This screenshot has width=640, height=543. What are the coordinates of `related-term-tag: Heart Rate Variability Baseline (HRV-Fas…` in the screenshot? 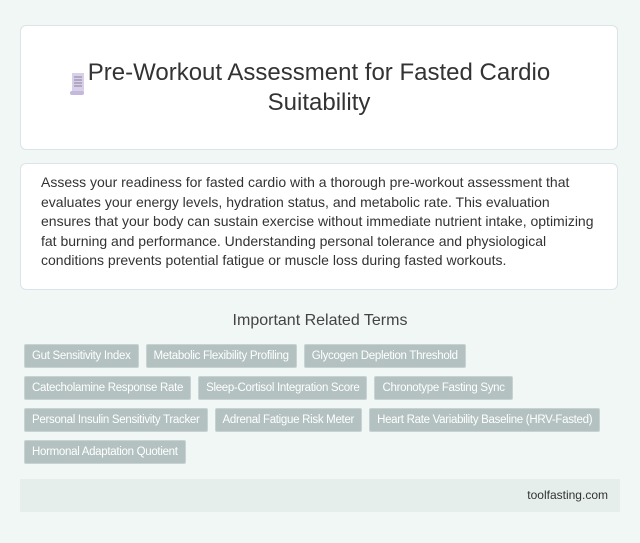 It's located at (485, 420).